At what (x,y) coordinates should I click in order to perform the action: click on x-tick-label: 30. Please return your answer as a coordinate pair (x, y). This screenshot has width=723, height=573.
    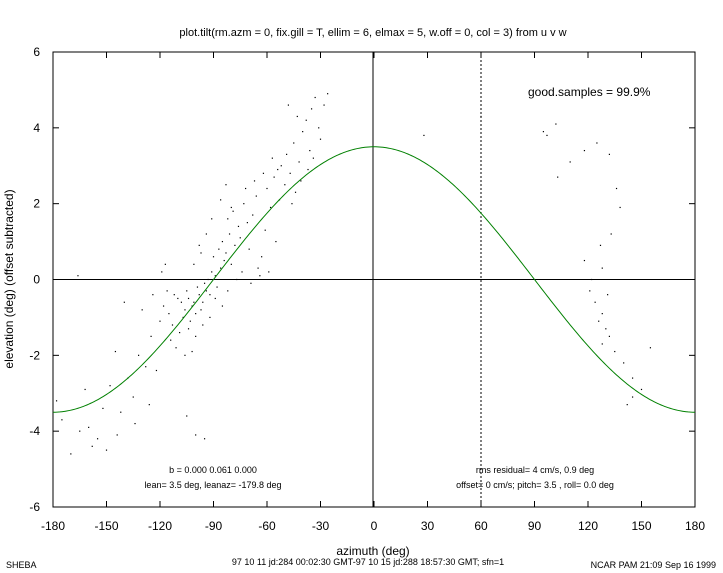
    Looking at the image, I should click on (428, 526).